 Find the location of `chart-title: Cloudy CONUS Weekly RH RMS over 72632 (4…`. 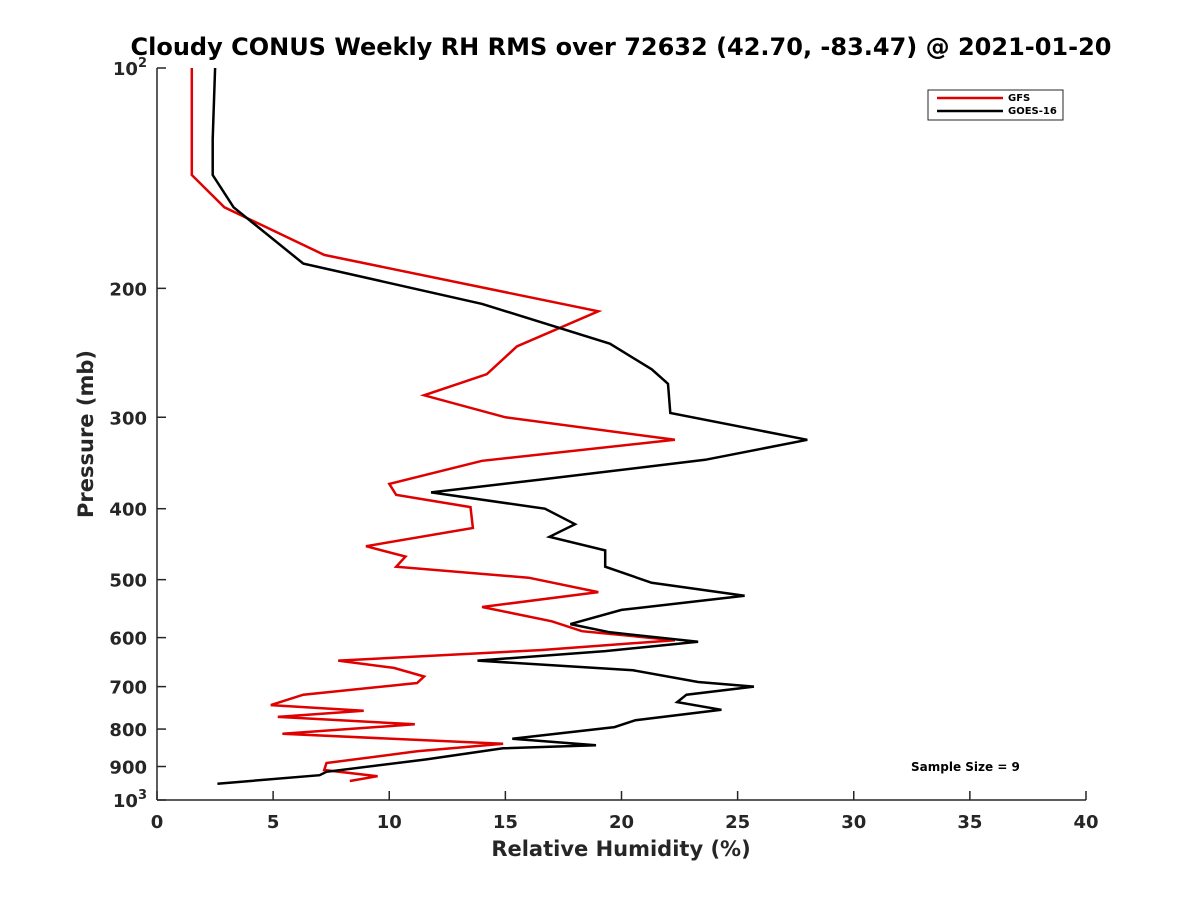

chart-title: Cloudy CONUS Weekly RH RMS over 72632 (4… is located at coordinates (621, 47).